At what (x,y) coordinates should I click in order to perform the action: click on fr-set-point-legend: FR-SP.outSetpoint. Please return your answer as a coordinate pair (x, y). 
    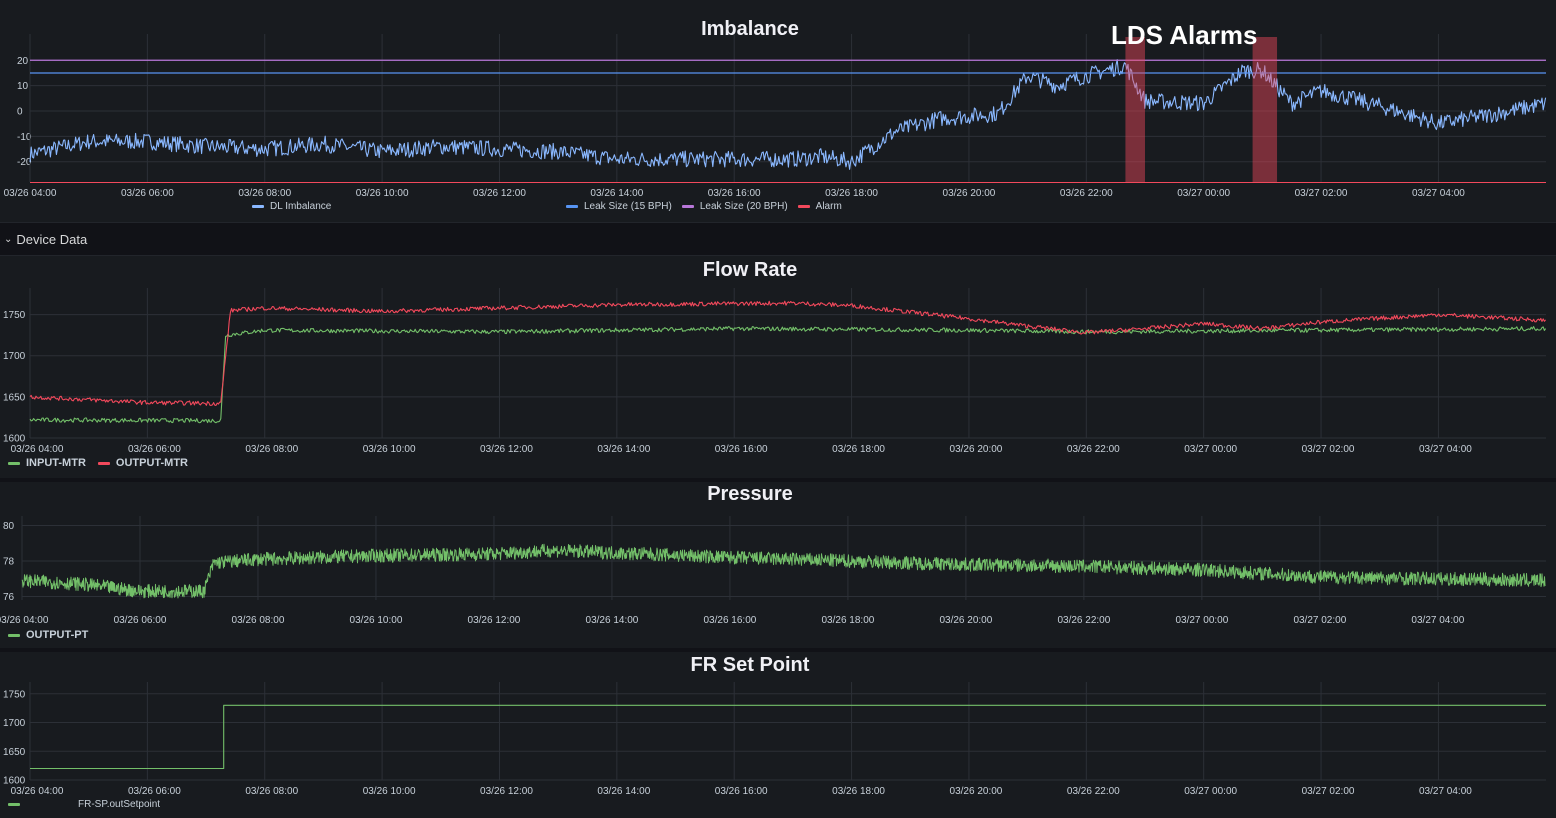
    Looking at the image, I should click on (84, 804).